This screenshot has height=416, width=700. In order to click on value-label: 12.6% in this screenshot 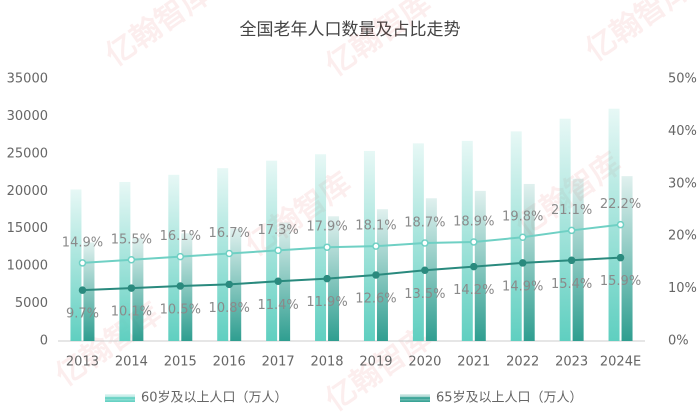, I will do `click(375, 298)`.